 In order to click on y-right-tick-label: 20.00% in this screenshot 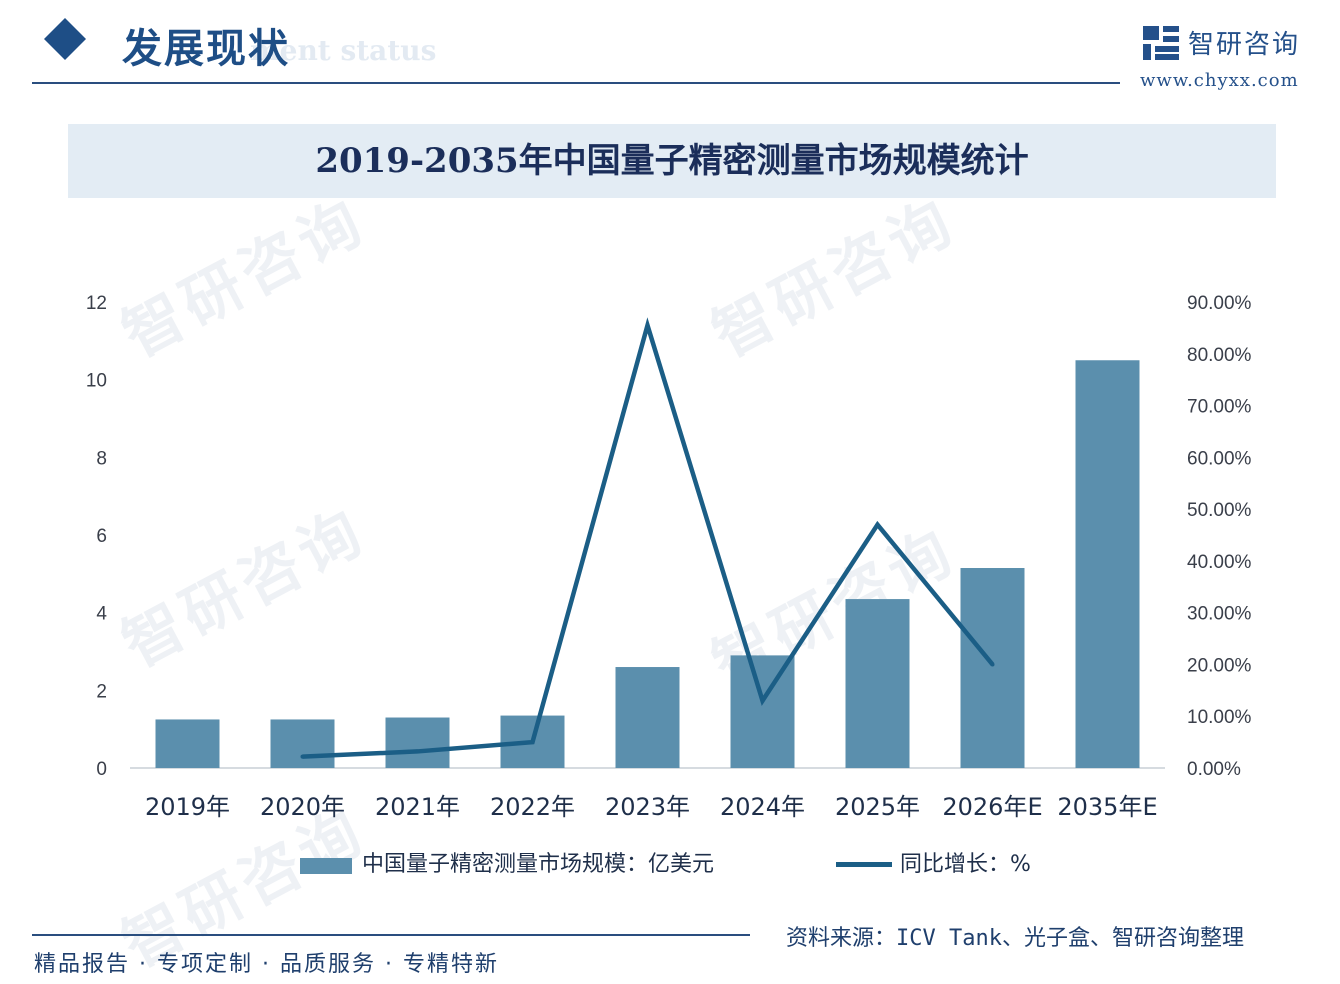, I will do `click(1219, 665)`.